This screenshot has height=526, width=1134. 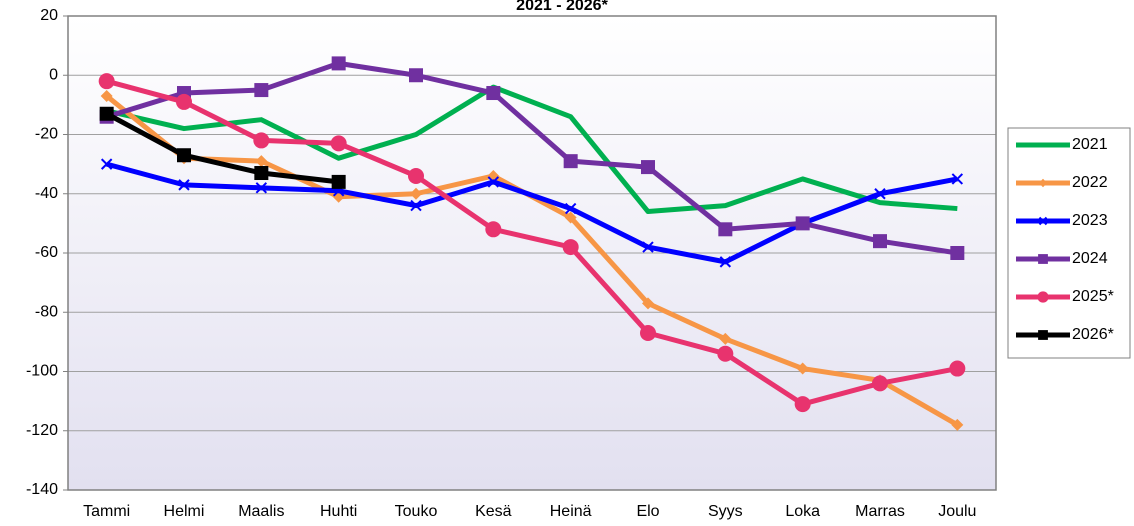 I want to click on y-tick-label: -20, so click(x=46, y=134).